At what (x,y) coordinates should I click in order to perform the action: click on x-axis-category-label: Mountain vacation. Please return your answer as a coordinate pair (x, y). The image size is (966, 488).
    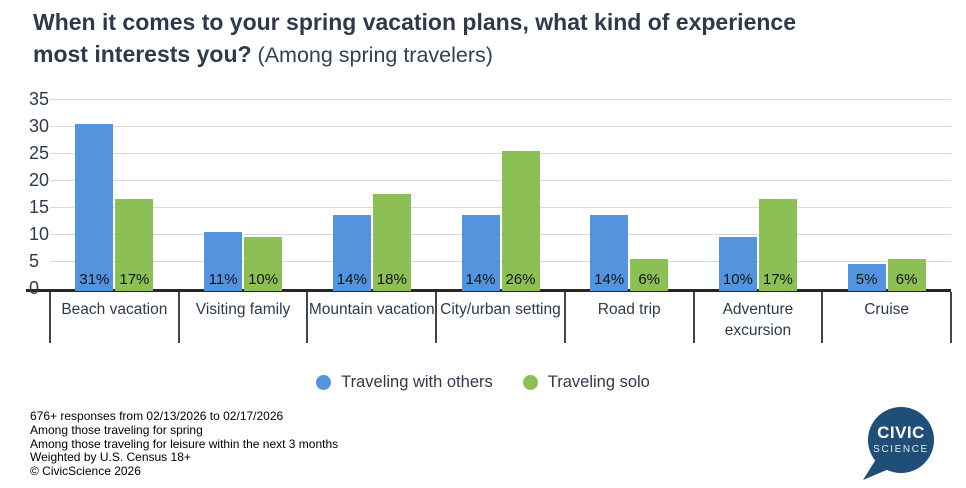
    Looking at the image, I should click on (371, 309).